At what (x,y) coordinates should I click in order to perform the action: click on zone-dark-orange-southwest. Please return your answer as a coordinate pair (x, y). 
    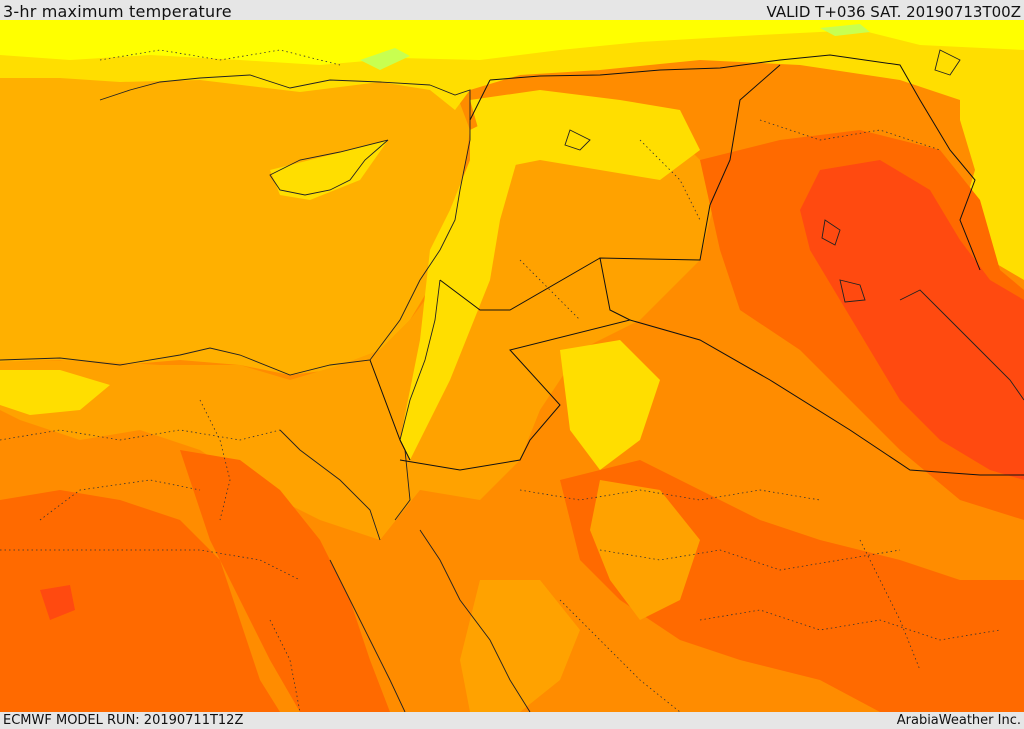
    Looking at the image, I should click on (140, 601).